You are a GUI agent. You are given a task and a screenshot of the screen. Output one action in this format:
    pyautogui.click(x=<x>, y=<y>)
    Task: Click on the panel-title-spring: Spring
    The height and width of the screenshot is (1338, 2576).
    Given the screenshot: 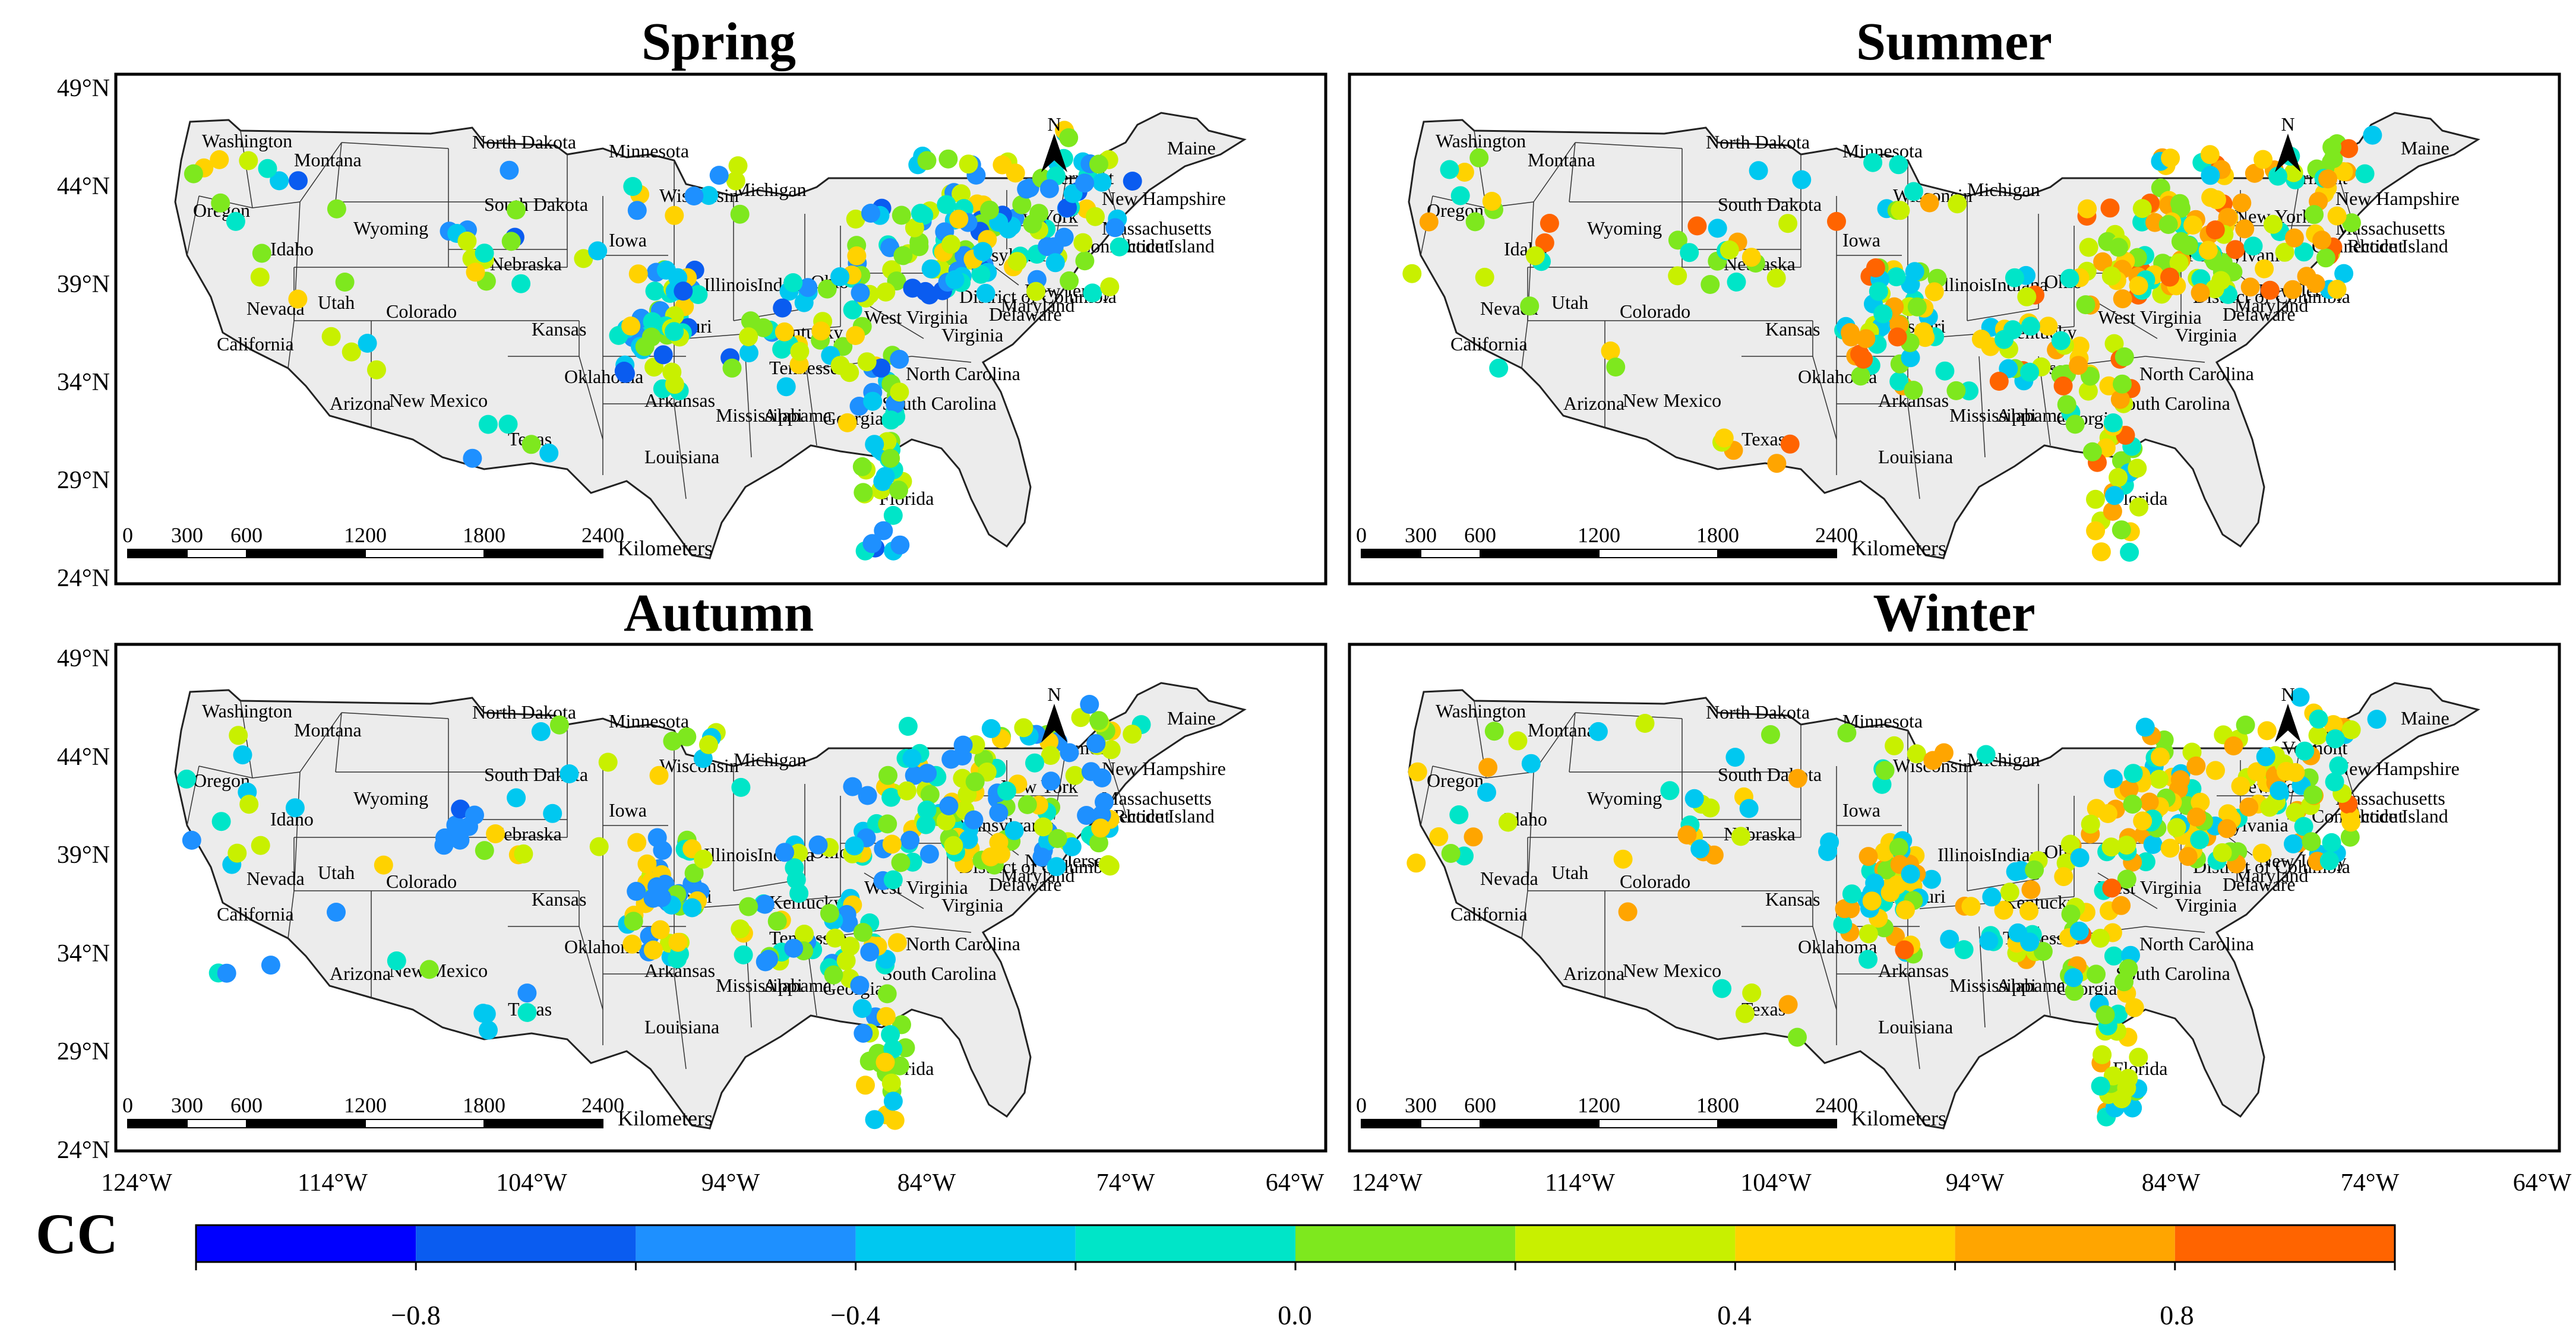 What is the action you would take?
    pyautogui.click(x=718, y=41)
    